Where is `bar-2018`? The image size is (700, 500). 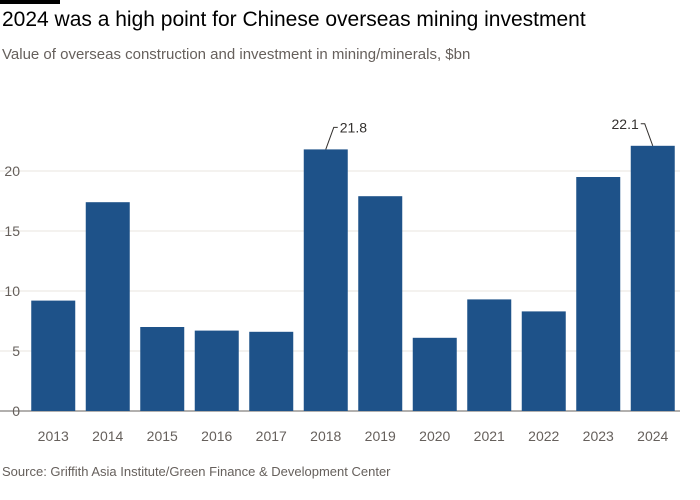 bar-2018 is located at coordinates (325, 280).